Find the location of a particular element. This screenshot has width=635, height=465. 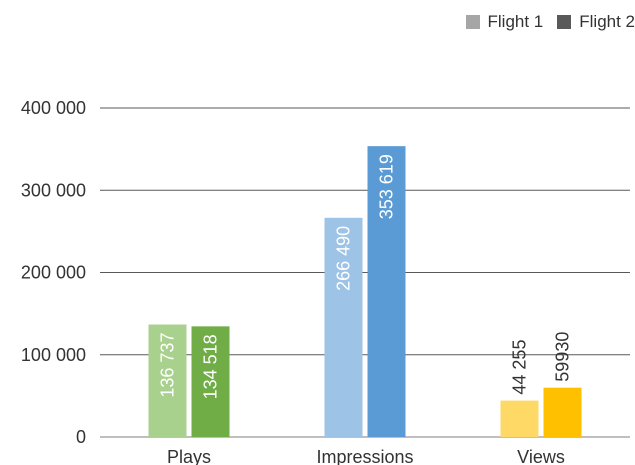

legend-label-flight-1: Flight 1 is located at coordinates (515, 21).